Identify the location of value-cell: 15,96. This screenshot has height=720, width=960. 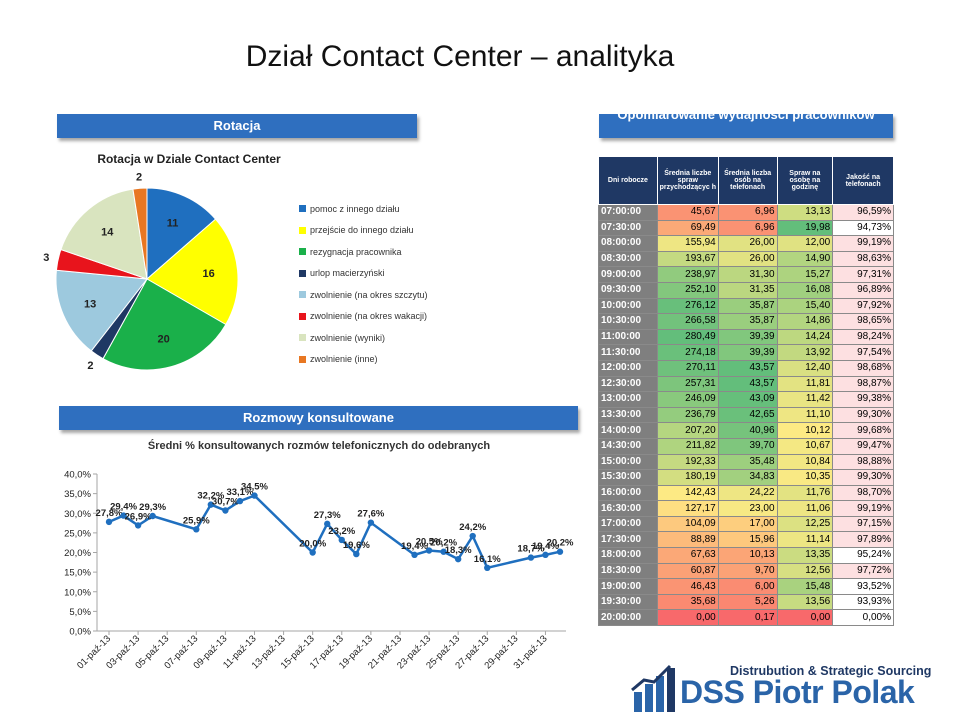
(747, 540).